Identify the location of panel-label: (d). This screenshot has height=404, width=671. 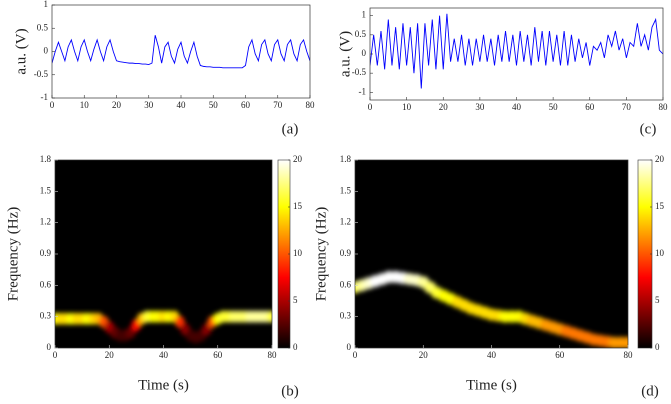
(650, 391).